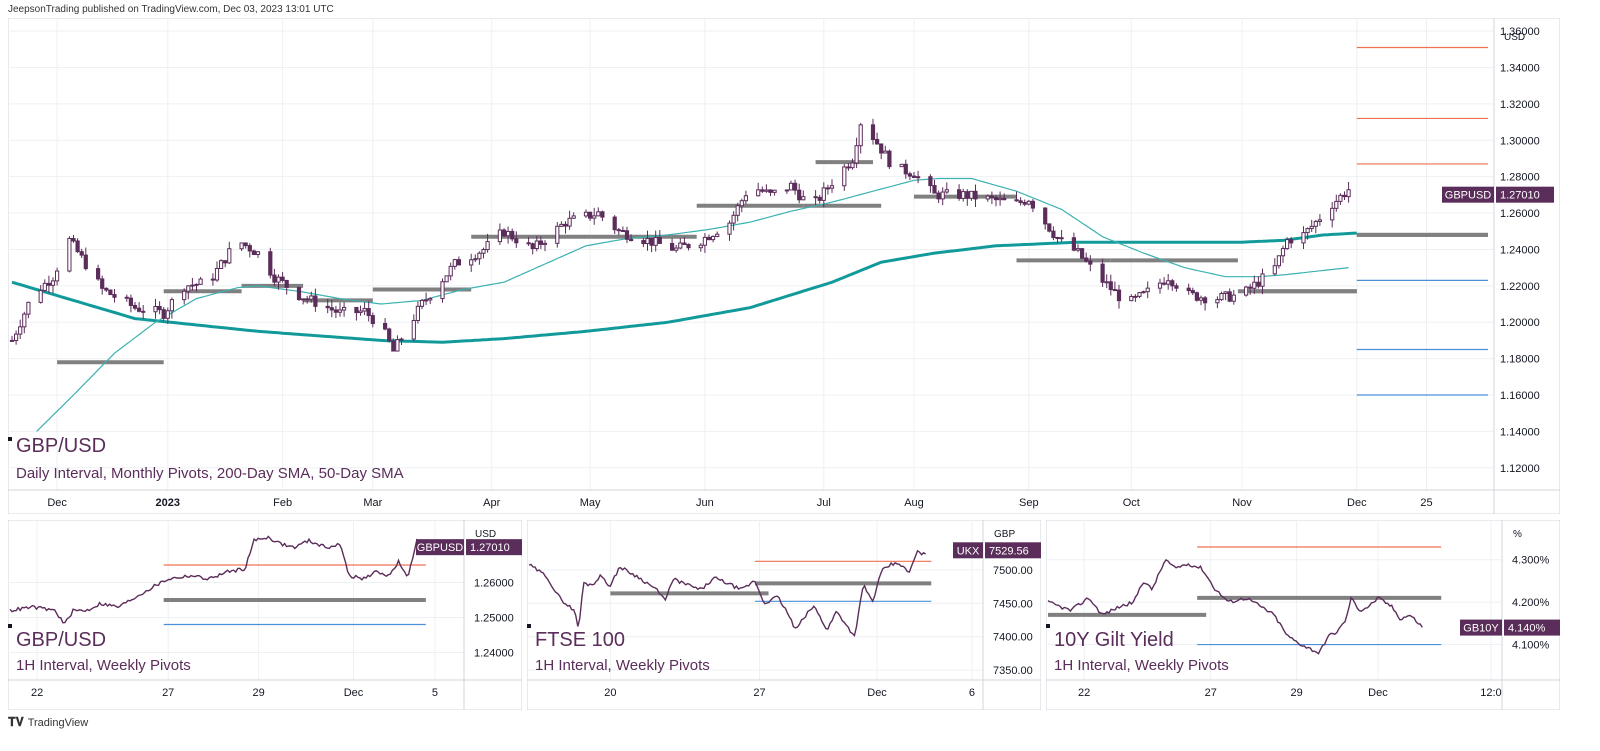 Image resolution: width=1600 pixels, height=751 pixels. Describe the element at coordinates (1520, 469) in the screenshot. I see `y-tick-label: 1.12000` at that location.